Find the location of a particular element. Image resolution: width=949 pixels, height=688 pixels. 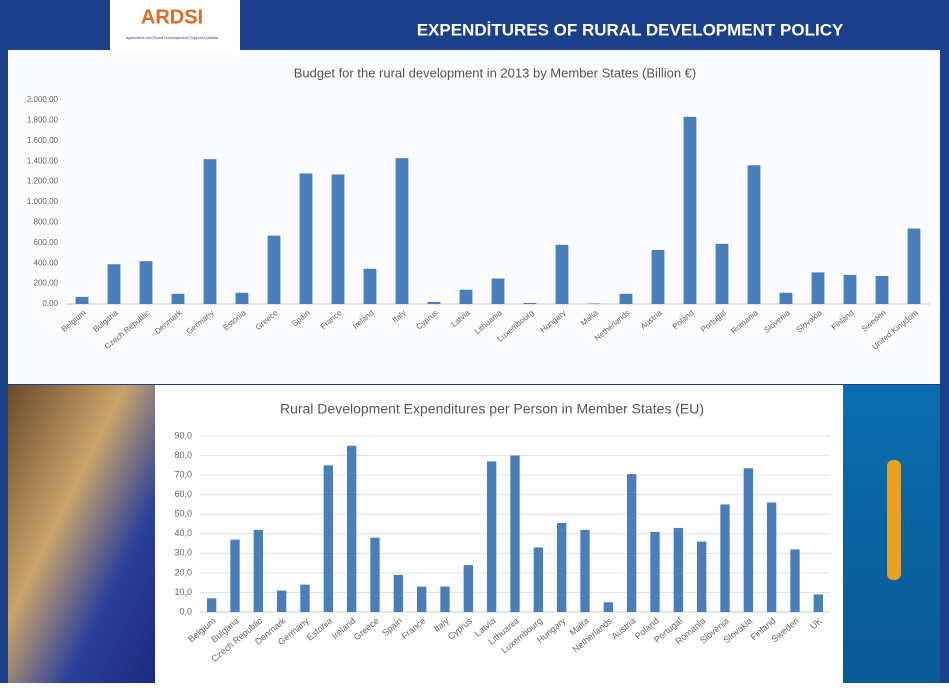

y-tick-label: 50,0 is located at coordinates (183, 514).